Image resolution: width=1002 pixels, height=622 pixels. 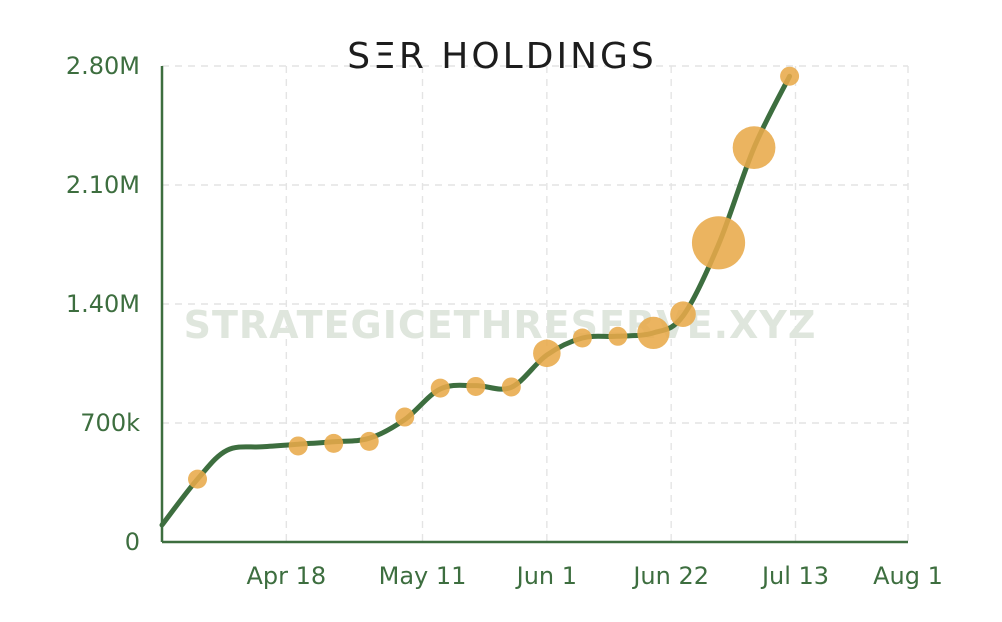 I want to click on y-tick-label: 1.40M, so click(x=103, y=304).